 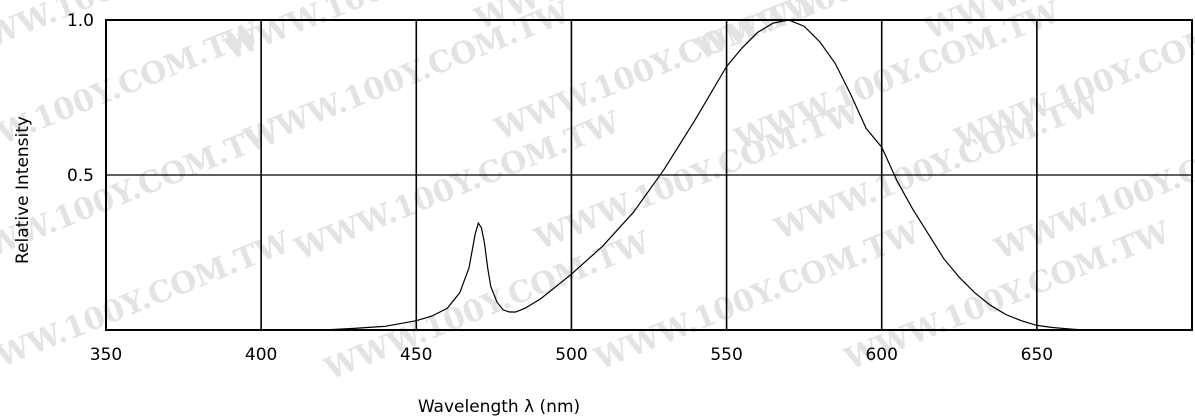 I want to click on x-tick-label: 550, so click(x=726, y=355).